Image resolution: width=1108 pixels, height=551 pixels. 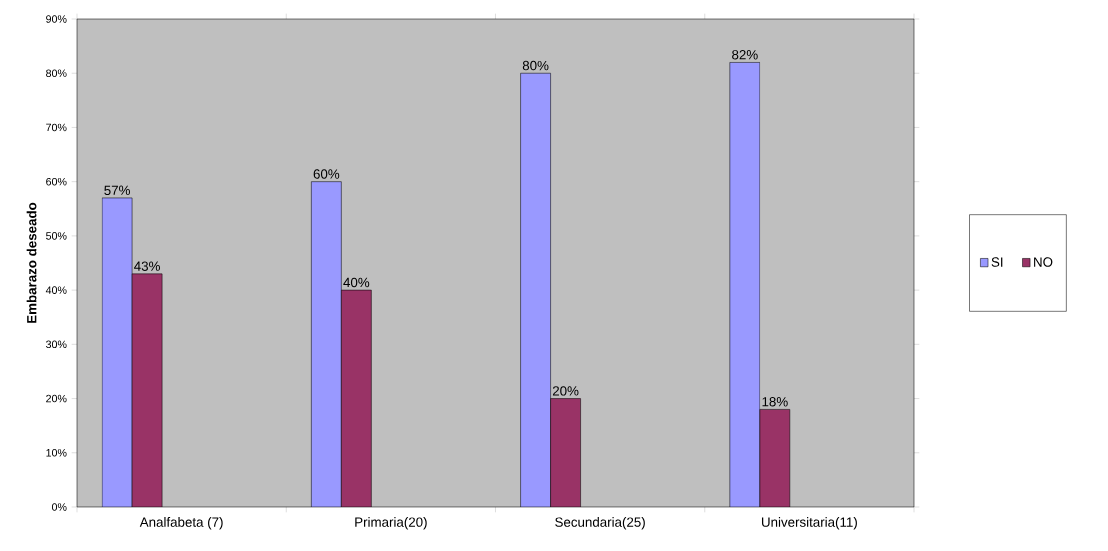 I want to click on y-tick-label: 90%, so click(x=56, y=19).